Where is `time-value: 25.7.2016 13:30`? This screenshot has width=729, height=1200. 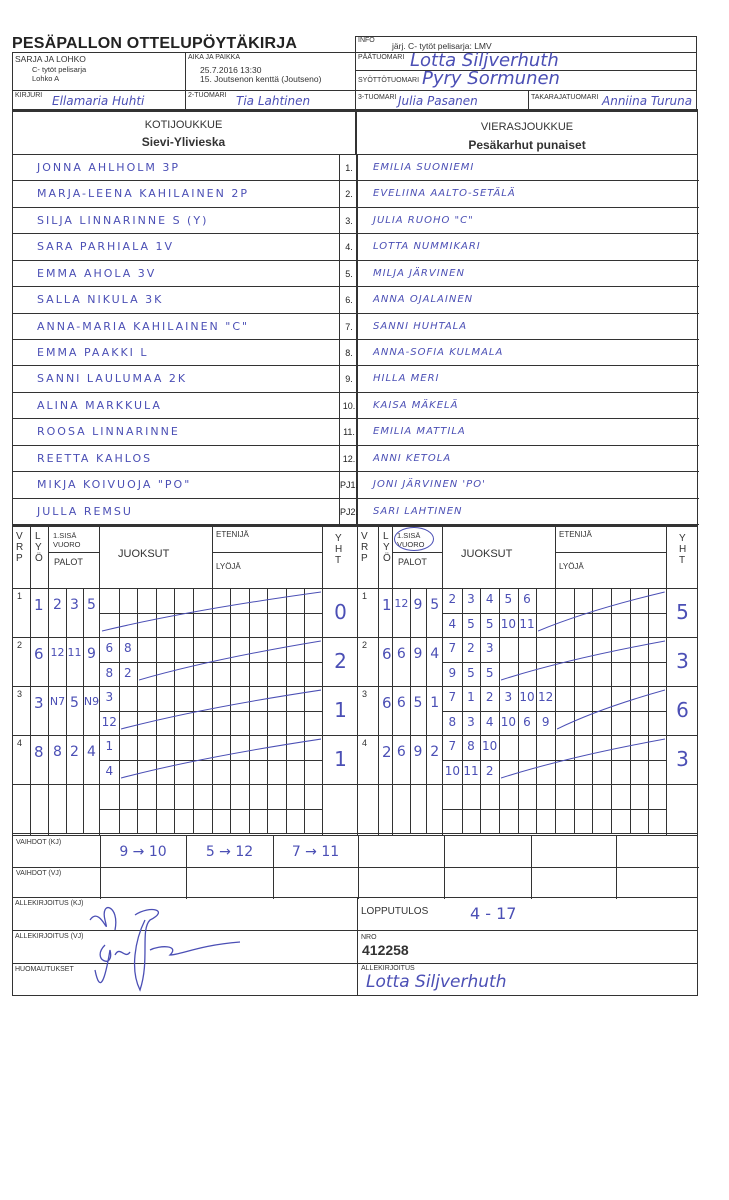 time-value: 25.7.2016 13:30 is located at coordinates (231, 70).